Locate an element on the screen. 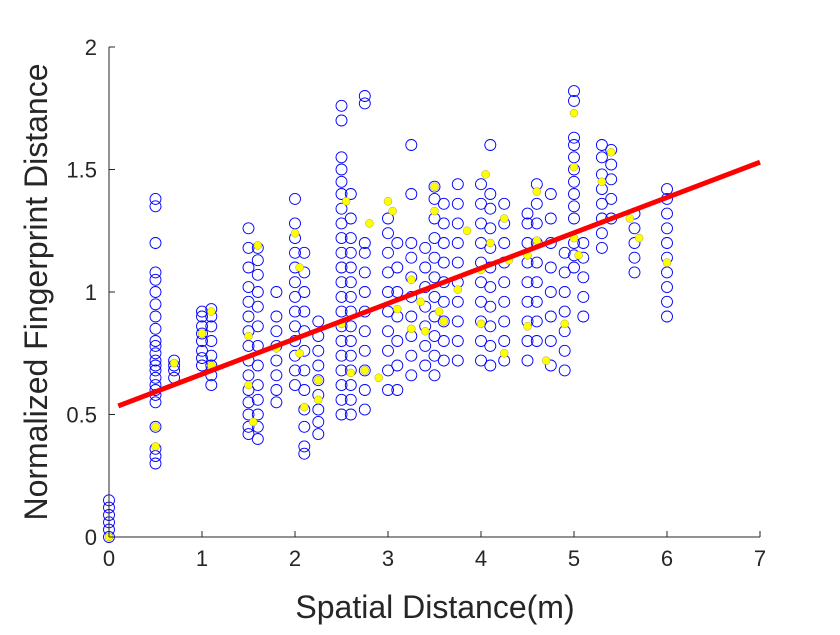 The height and width of the screenshot is (635, 840). x-tick-label: 1 is located at coordinates (202, 558).